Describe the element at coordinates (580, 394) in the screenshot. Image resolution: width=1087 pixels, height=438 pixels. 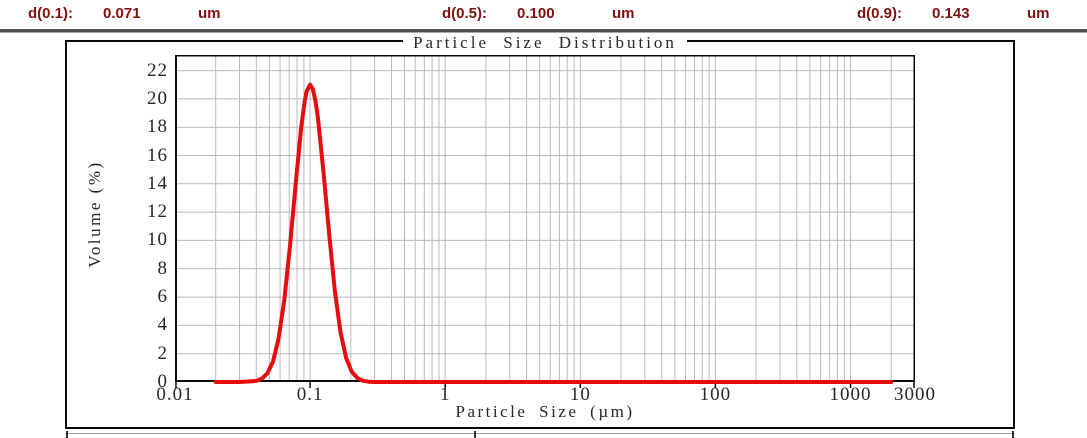
I see `x-tick-label: 10` at that location.